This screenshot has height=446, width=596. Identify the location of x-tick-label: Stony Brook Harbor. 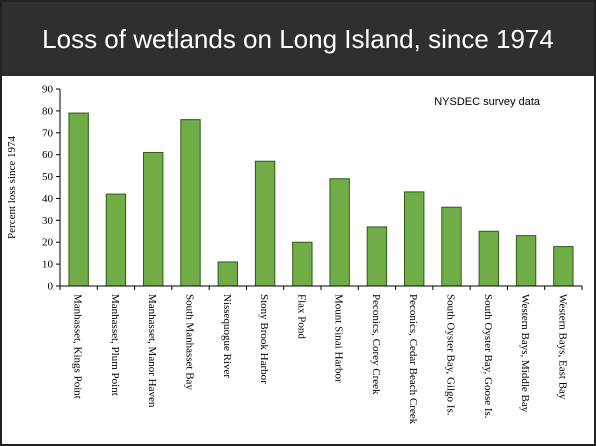
(264, 339).